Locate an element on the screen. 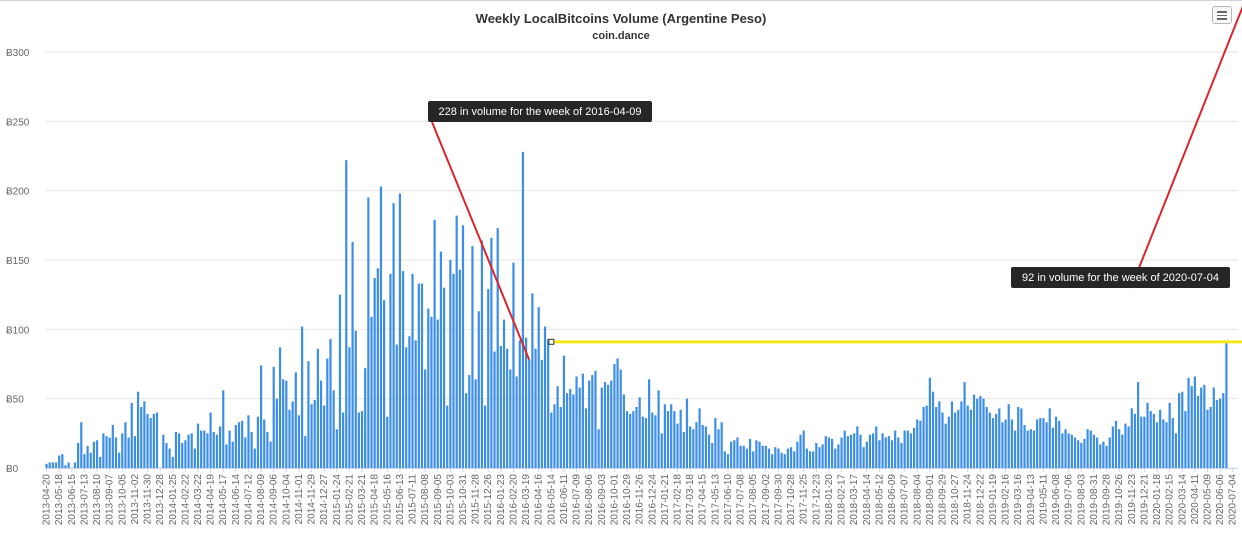 This screenshot has height=538, width=1242. x-tick-label: 2015-01-24 is located at coordinates (337, 500).